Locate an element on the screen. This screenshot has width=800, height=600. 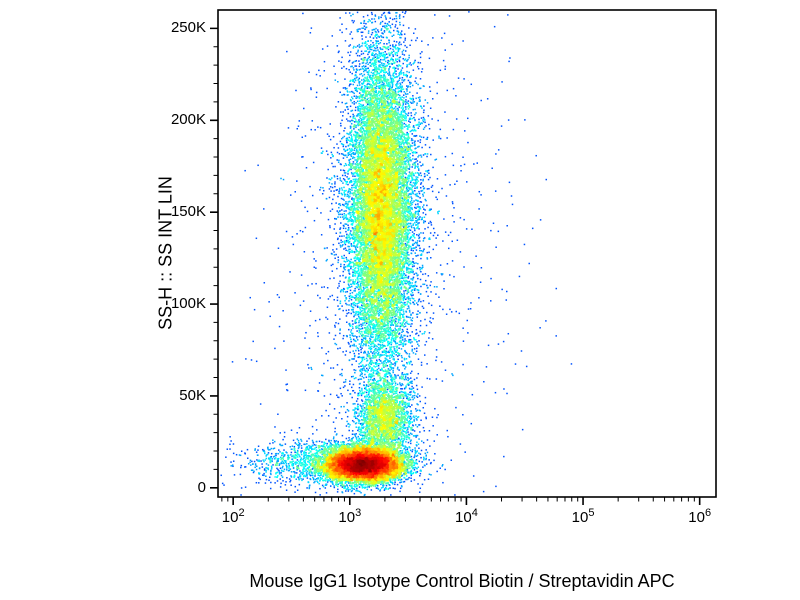
y-tick-label: 100K is located at coordinates (188, 303).